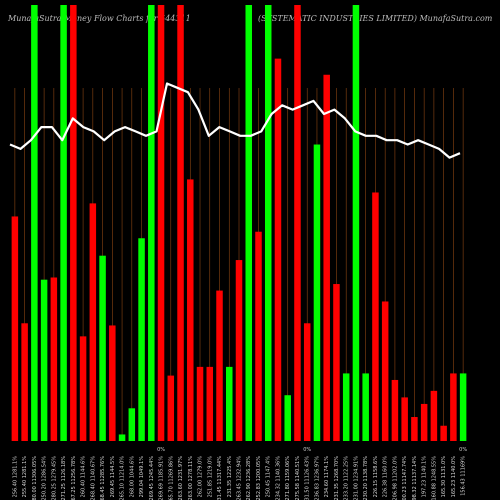  What do you see at coordinates (74, 478) in the screenshot?
I see `x-tick-label: 267.25 11256.78%` at bounding box center [74, 478].